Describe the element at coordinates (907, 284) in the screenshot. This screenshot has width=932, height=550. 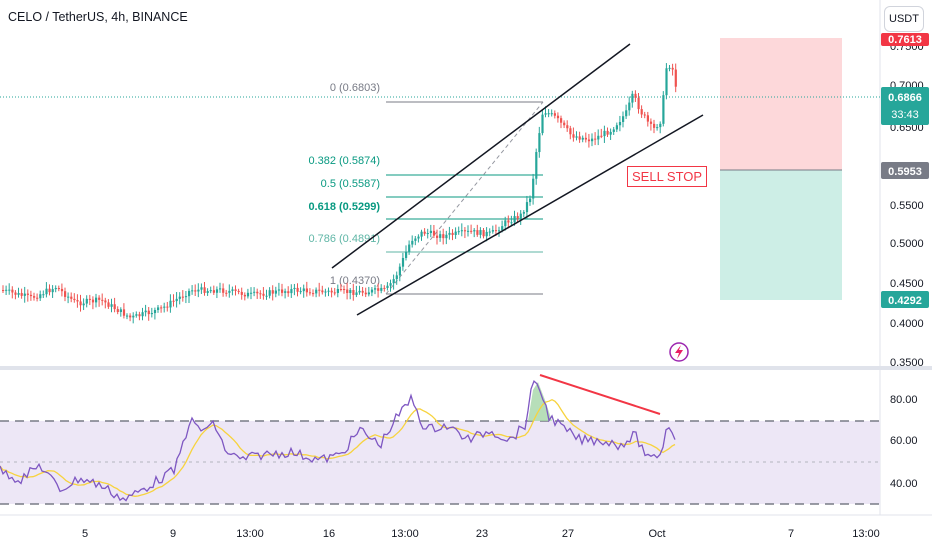
I see `price-label: 0.4500` at that location.